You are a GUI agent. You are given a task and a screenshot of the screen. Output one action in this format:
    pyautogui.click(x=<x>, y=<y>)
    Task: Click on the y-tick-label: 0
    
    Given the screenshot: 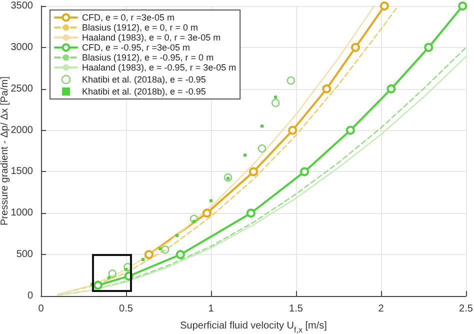 What is the action you would take?
    pyautogui.click(x=30, y=296)
    